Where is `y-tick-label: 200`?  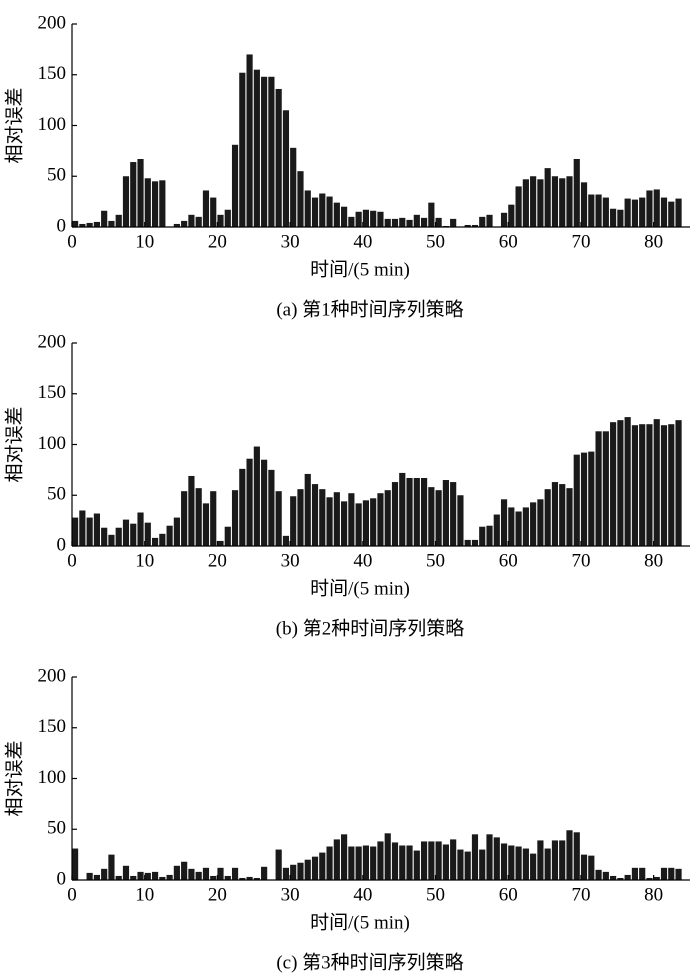 y-tick-label: 200 is located at coordinates (52, 22).